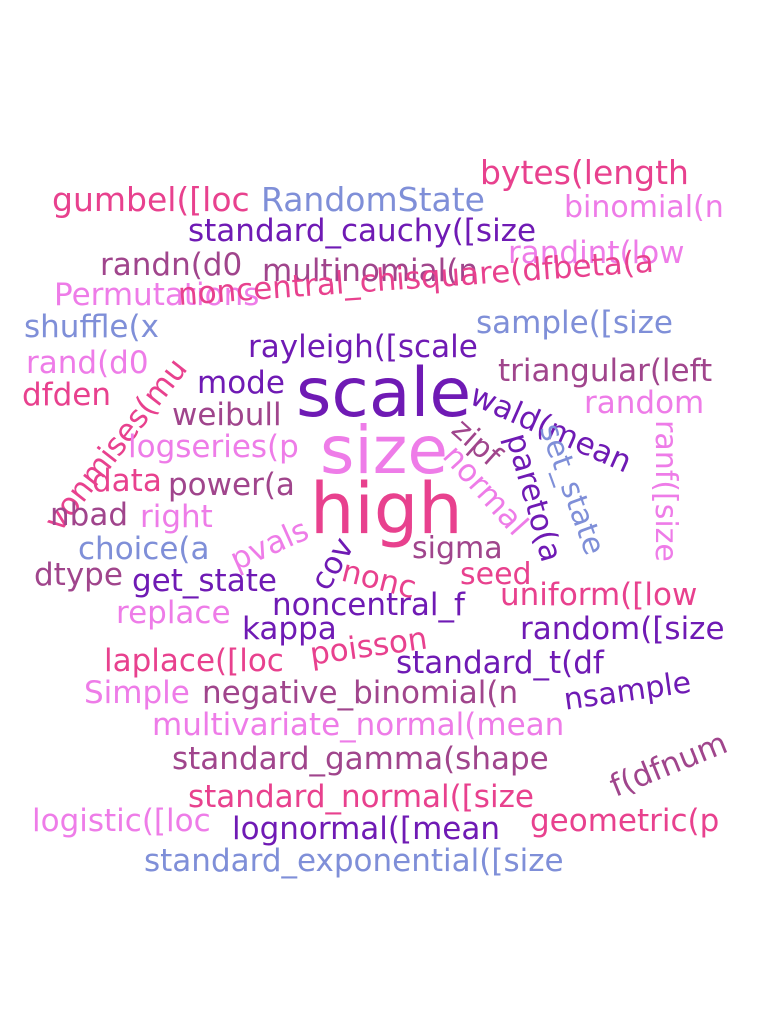 Image resolution: width=768 pixels, height=1024 pixels. Describe the element at coordinates (289, 629) in the screenshot. I see `word-kappa: kappa` at that location.